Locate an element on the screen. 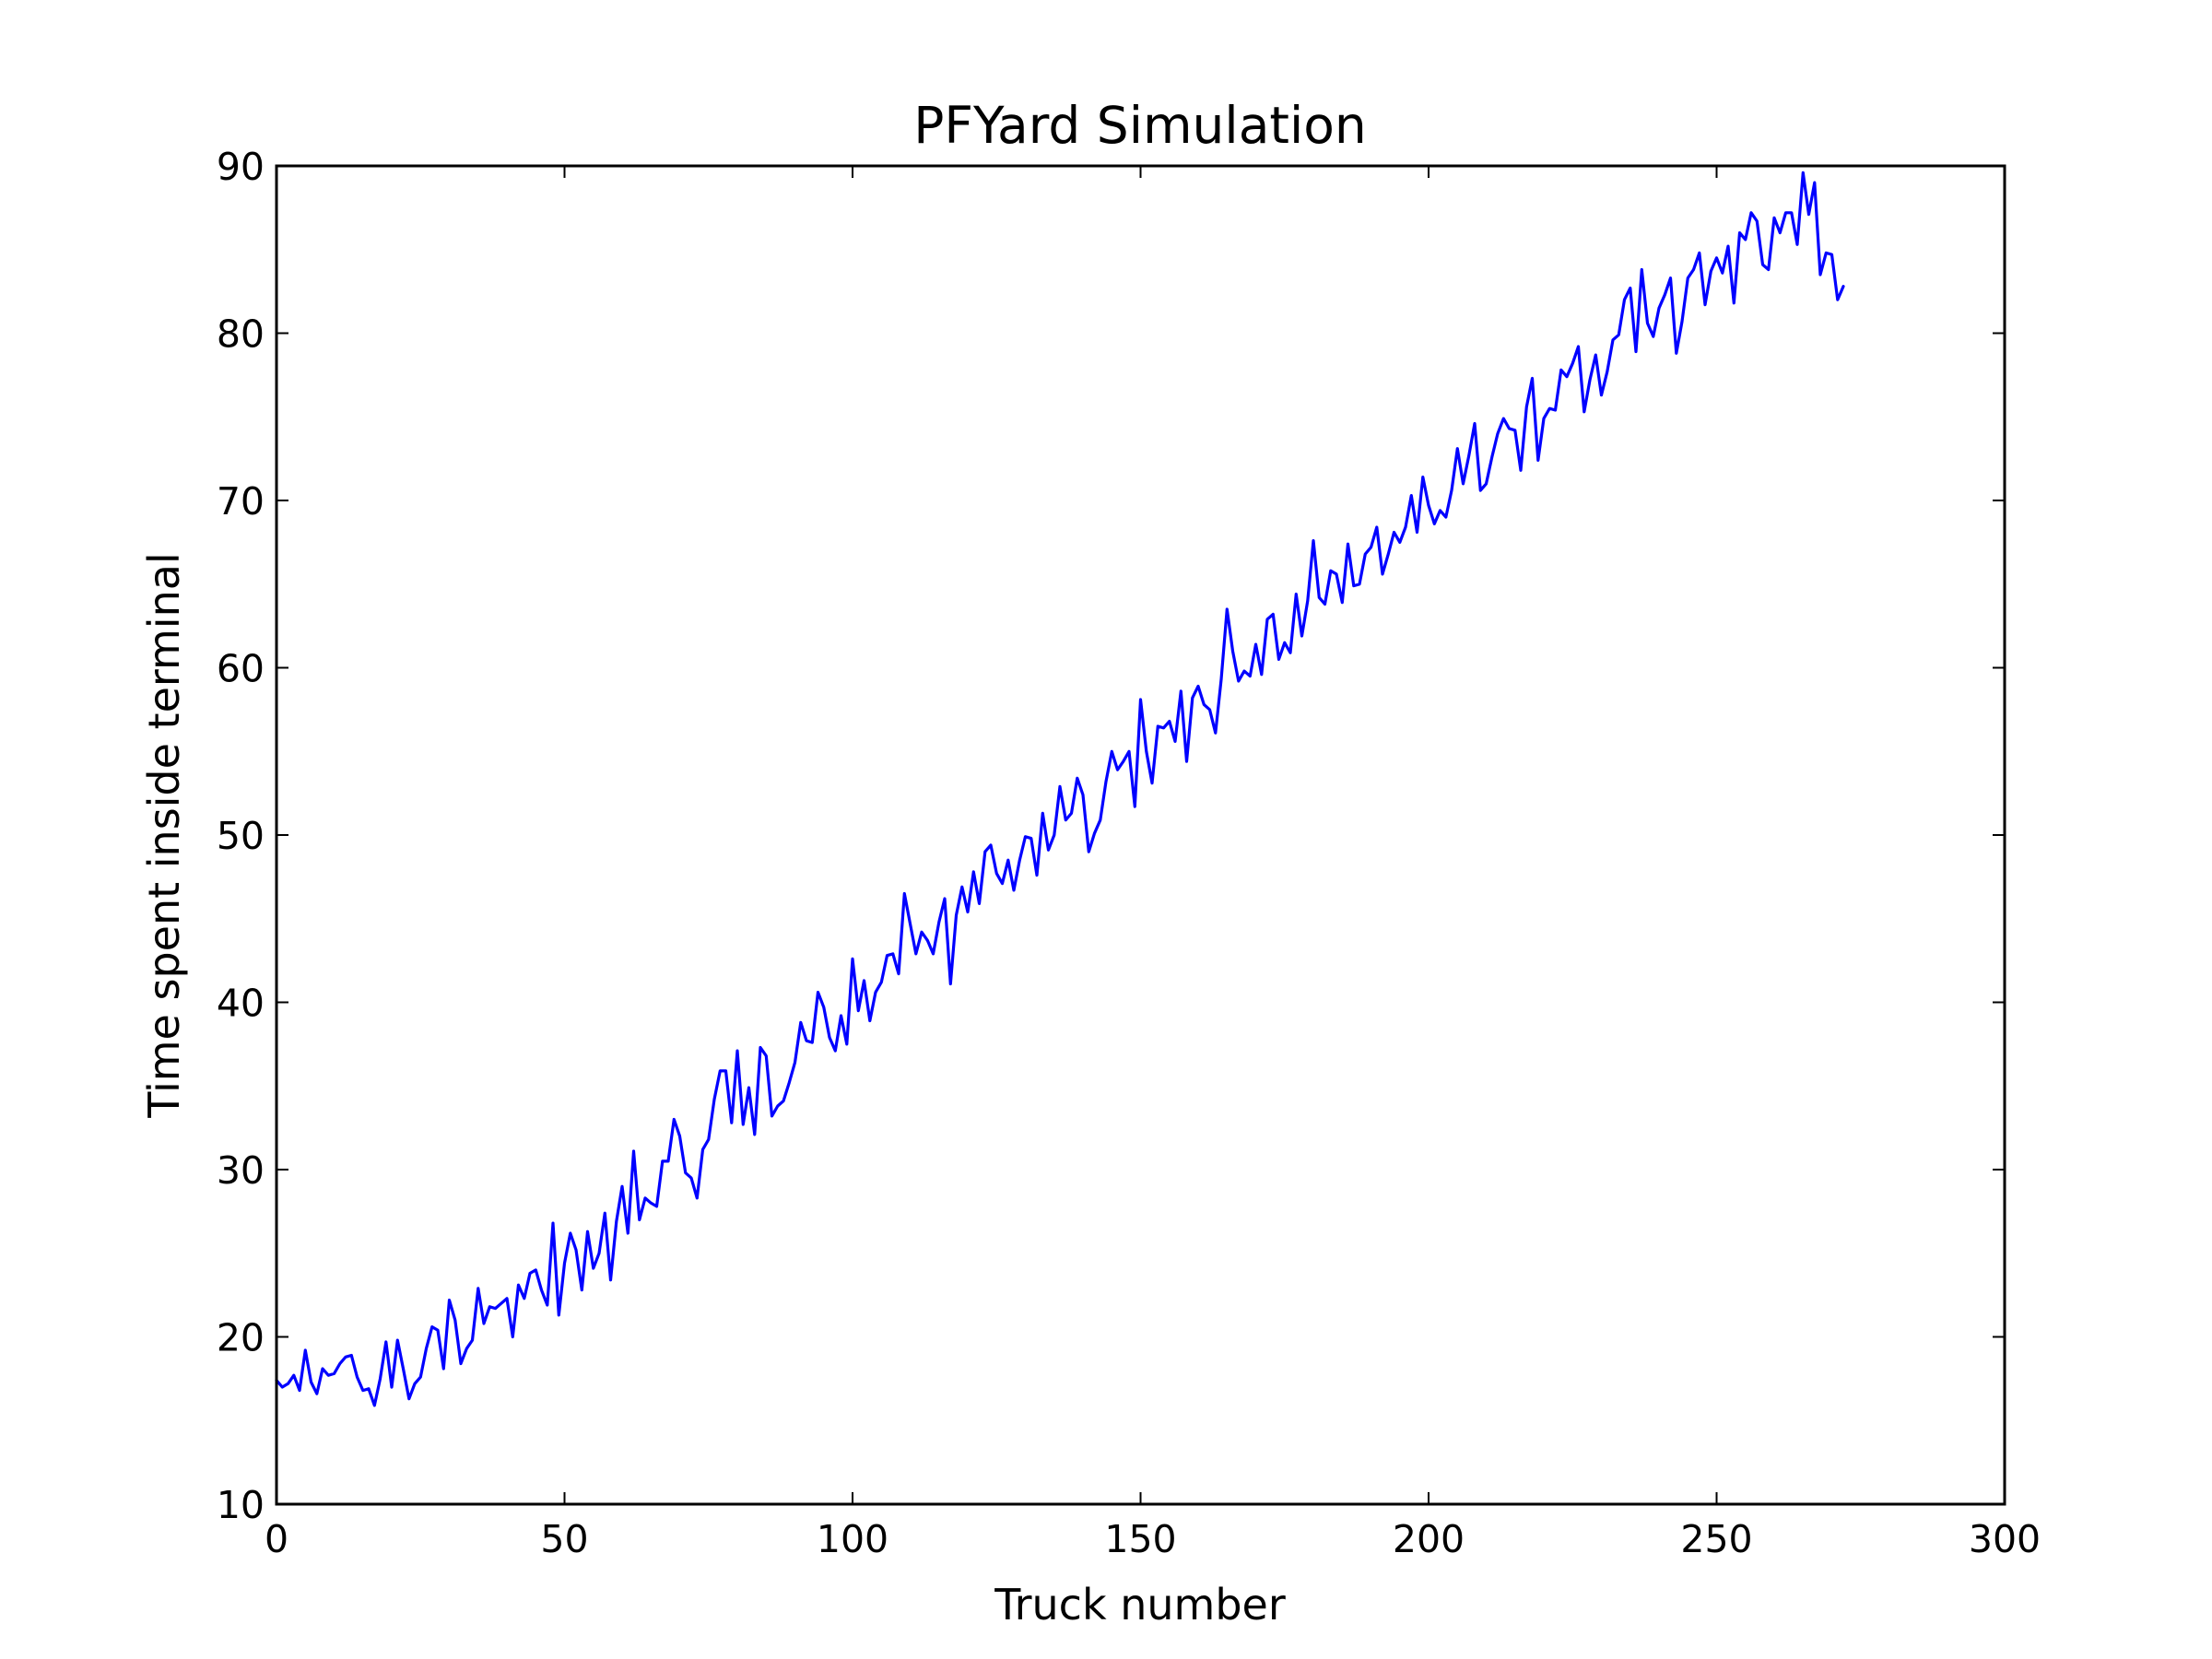 The height and width of the screenshot is (1659, 2212). y-tick-label: 90 is located at coordinates (241, 167).